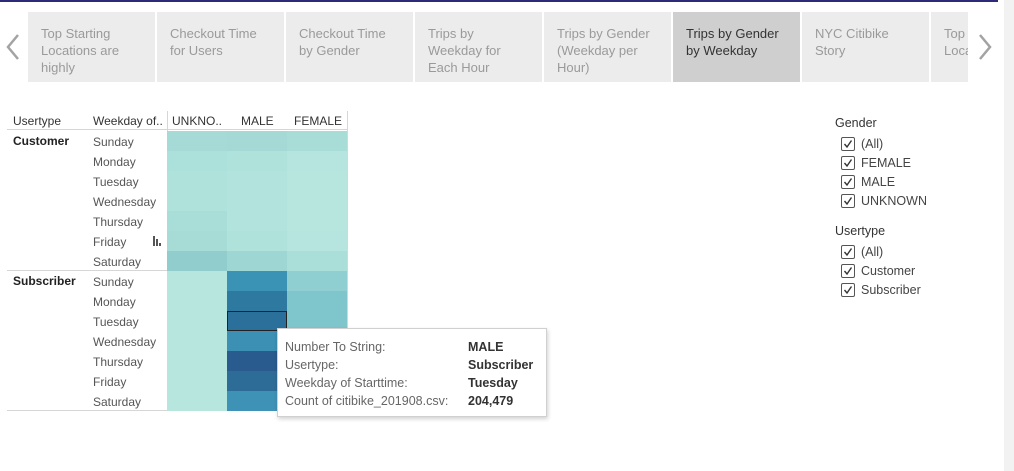 The width and height of the screenshot is (1014, 471). Describe the element at coordinates (197, 121) in the screenshot. I see `header-unknown: UNKNO..` at that location.